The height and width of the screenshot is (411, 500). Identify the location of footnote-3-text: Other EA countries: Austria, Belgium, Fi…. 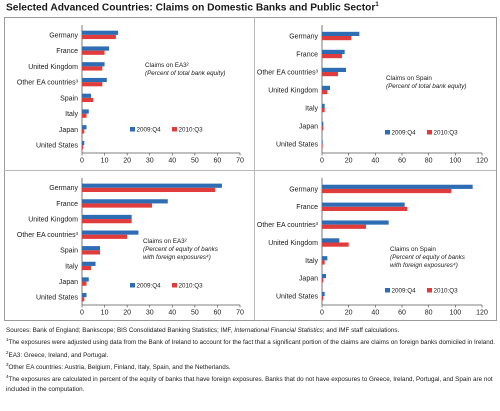
(119, 368).